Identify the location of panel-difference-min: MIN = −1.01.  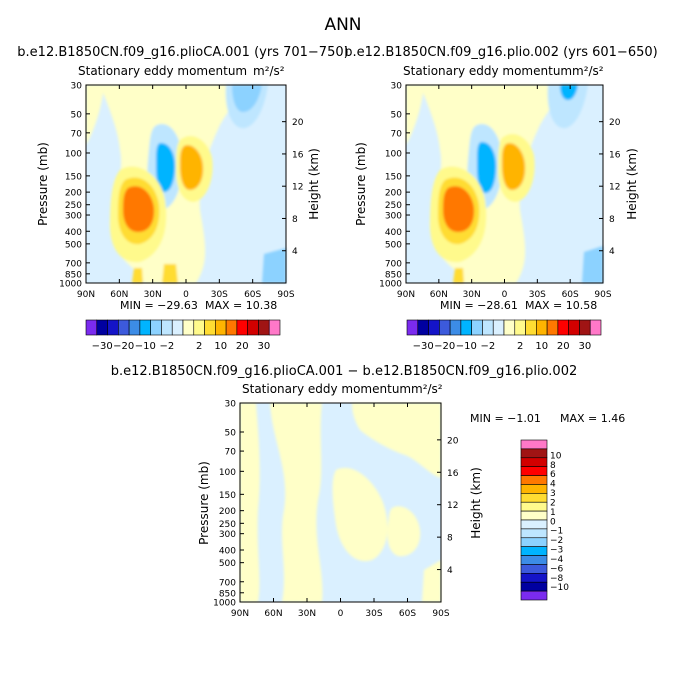
(505, 418).